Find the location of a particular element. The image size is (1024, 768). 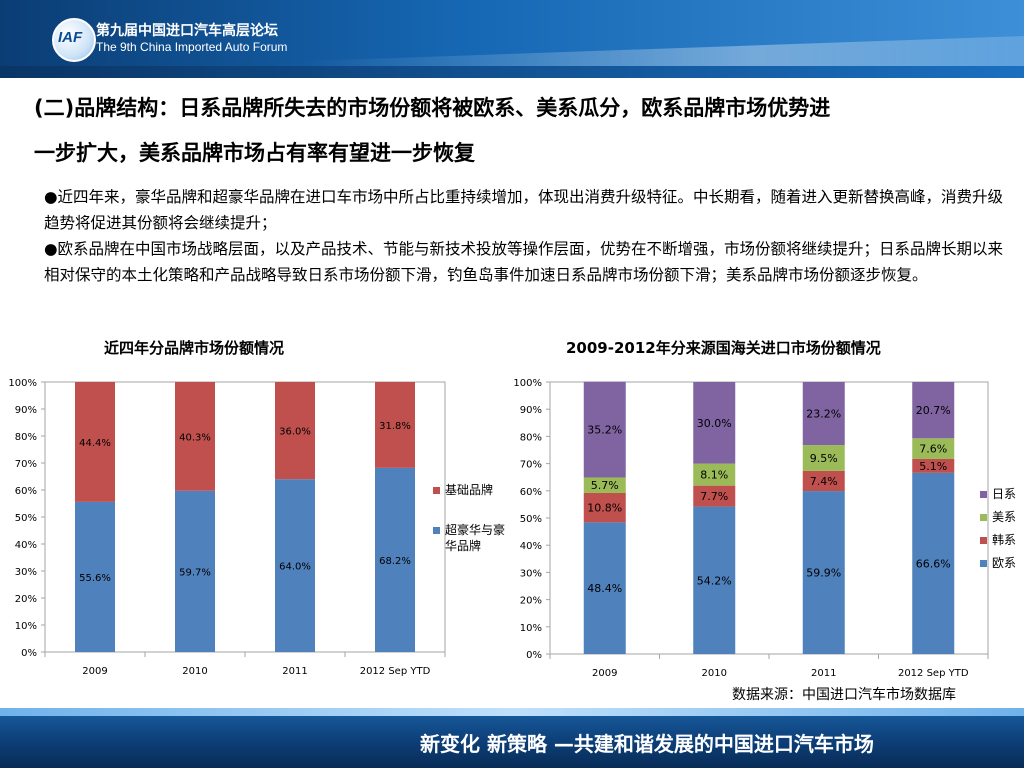

data-label: 10.8% is located at coordinates (604, 508).